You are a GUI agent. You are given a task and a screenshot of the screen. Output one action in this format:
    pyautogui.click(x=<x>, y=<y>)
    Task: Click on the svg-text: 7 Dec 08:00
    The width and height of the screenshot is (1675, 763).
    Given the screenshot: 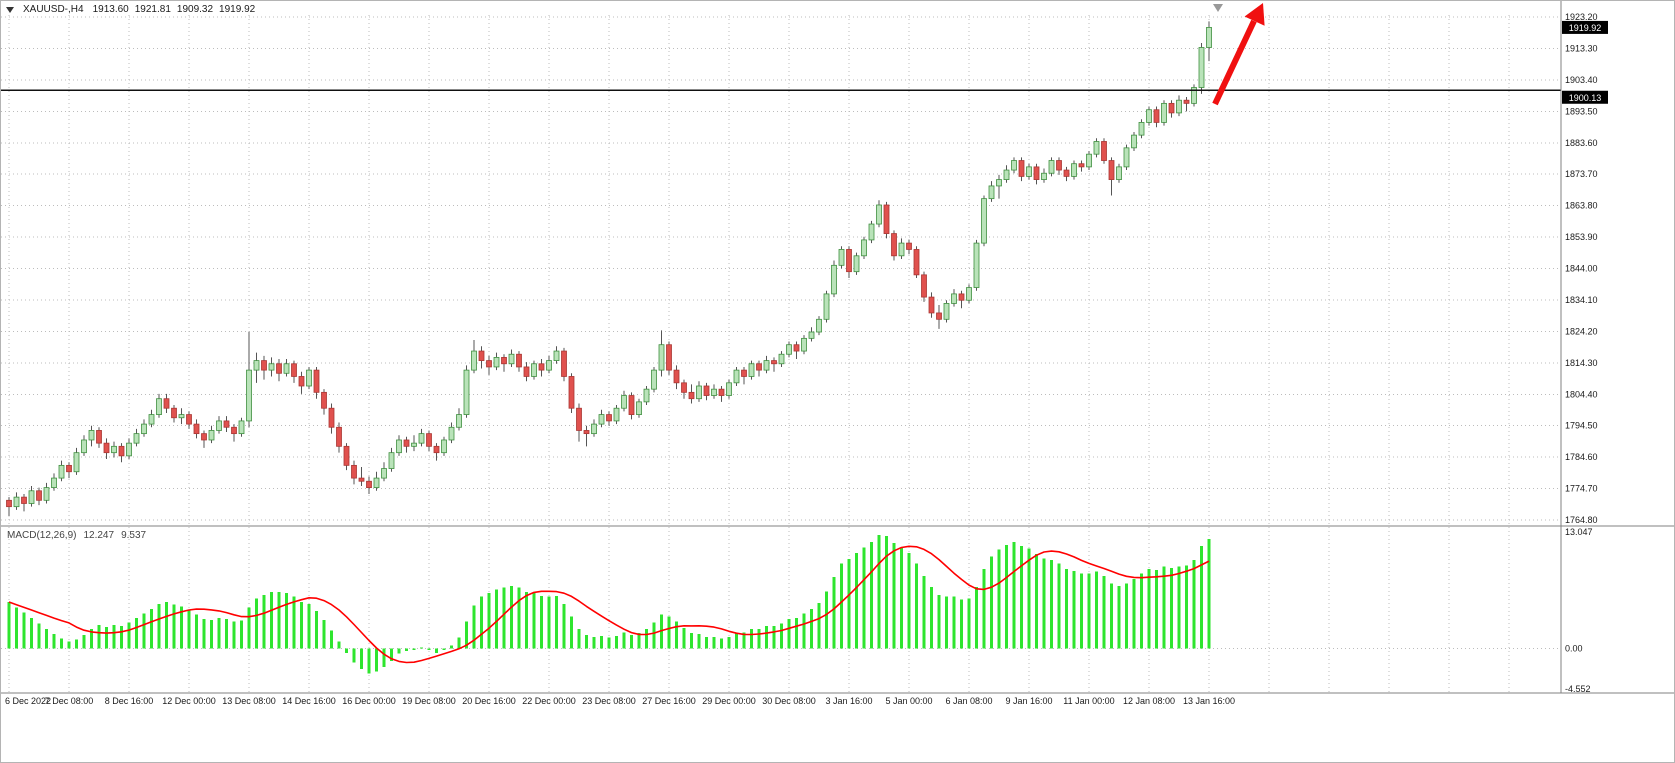 What is the action you would take?
    pyautogui.click(x=69, y=701)
    